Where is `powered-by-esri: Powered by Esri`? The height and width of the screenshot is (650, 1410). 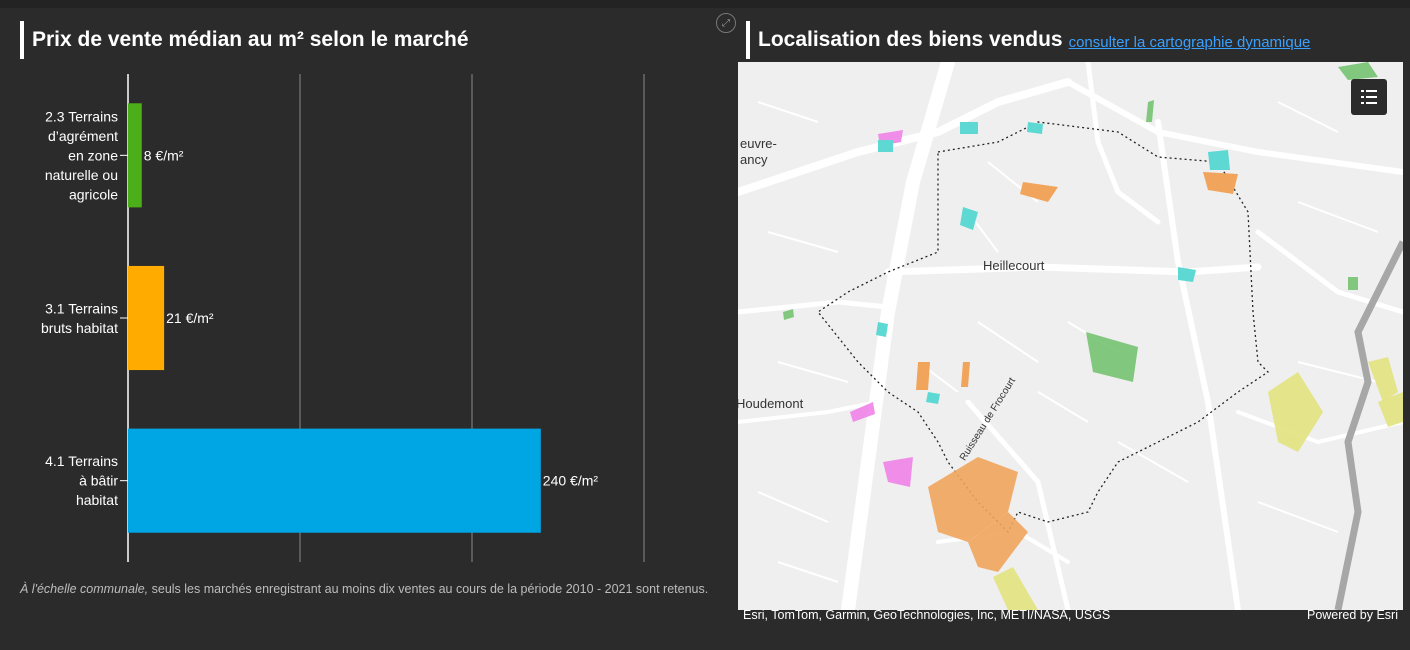
powered-by-esri: Powered by Esri is located at coordinates (1352, 615).